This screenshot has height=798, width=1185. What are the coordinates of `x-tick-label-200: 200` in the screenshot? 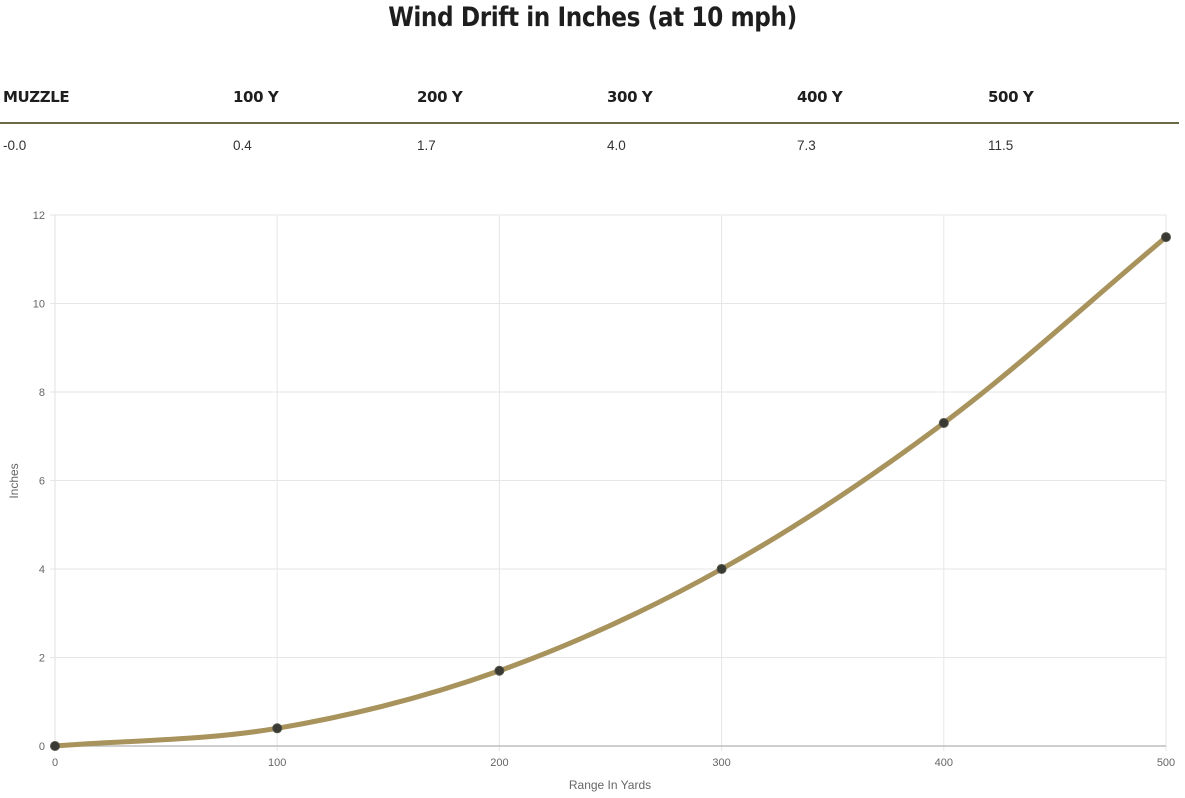 It's located at (499, 763).